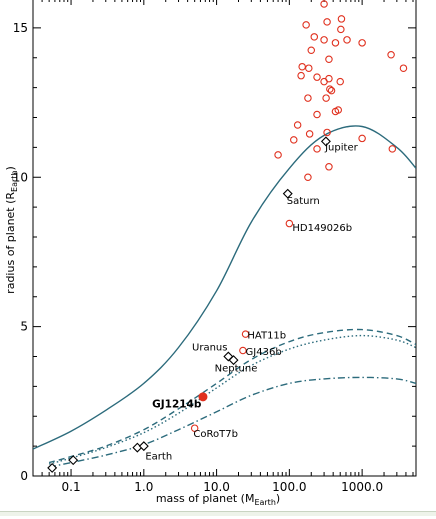  I want to click on x-tick-label: 1.0, so click(143, 487).